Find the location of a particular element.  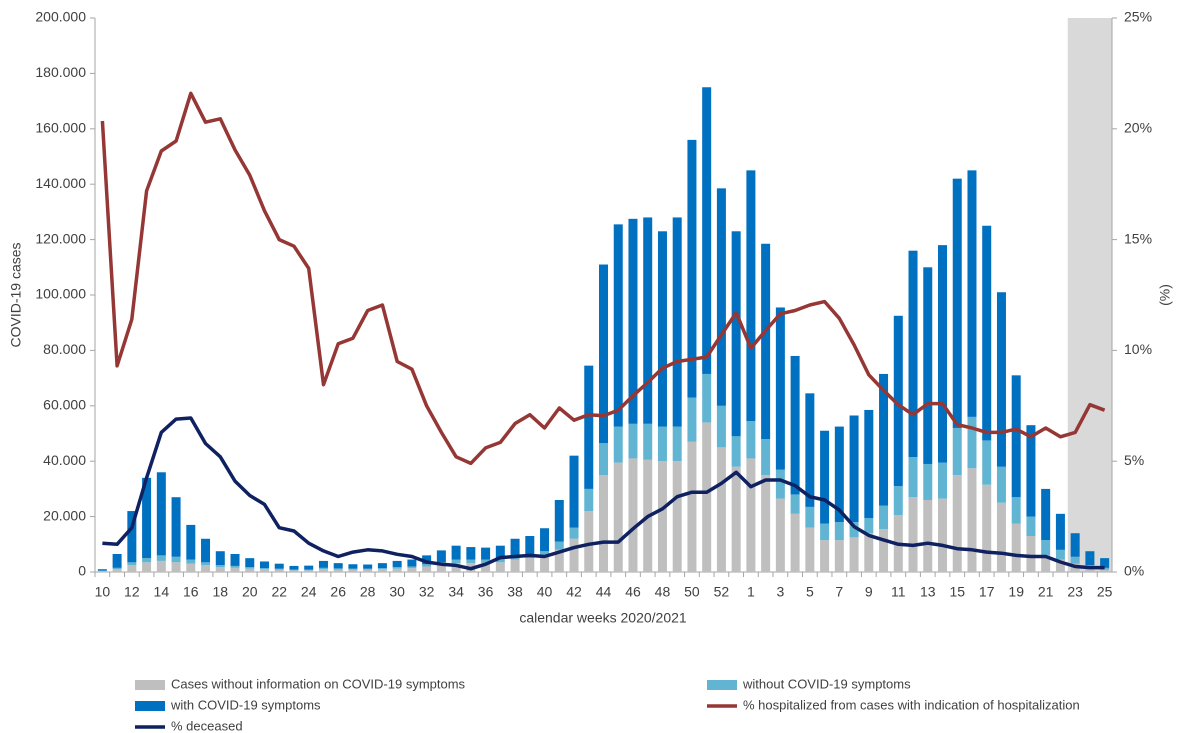

x-tick-label: 38 is located at coordinates (515, 592).